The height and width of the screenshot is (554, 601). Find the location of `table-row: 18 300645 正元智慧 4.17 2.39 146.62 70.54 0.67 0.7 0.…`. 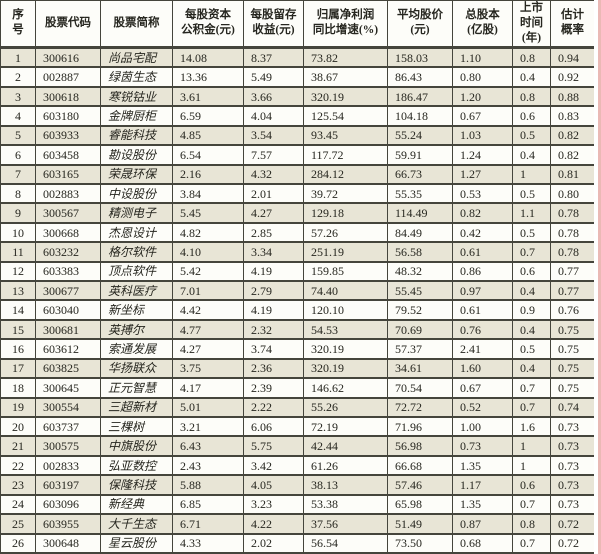

table-row: 18 300645 正元智慧 4.17 2.39 146.62 70.54 0.67 0.7 0.… is located at coordinates (297, 388).